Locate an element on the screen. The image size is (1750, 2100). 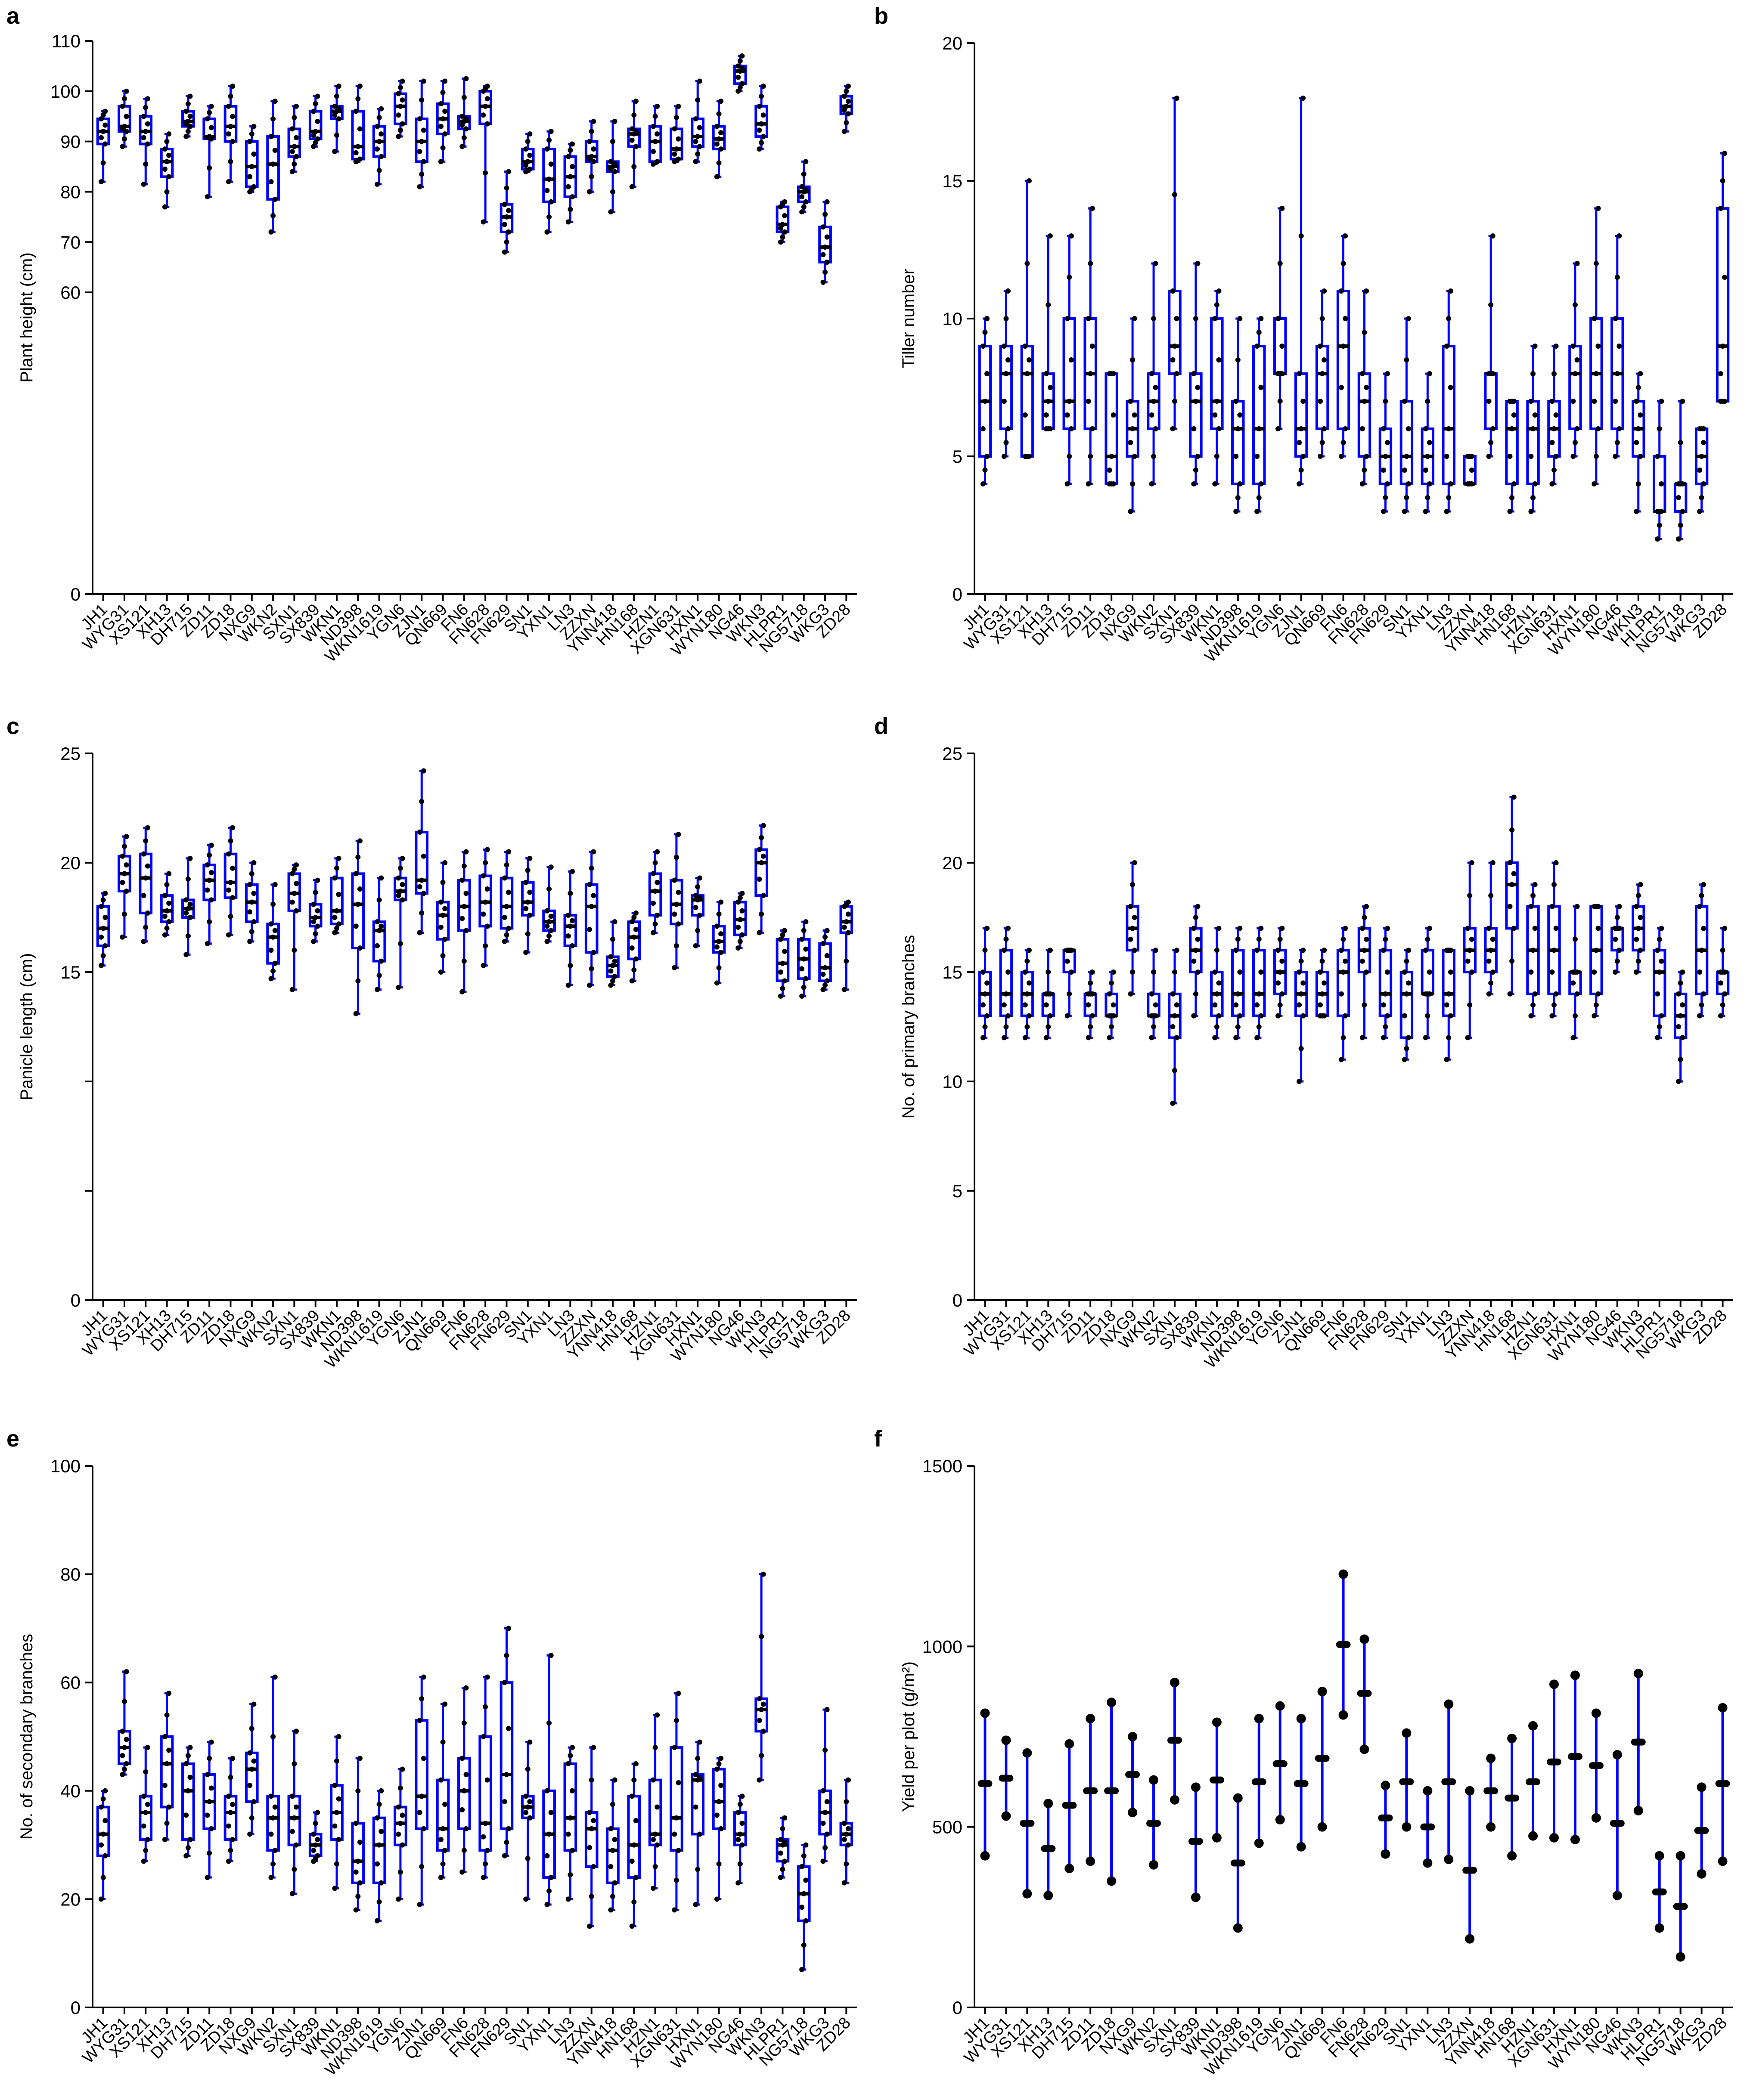
box-FN628 is located at coordinates (485, 155).